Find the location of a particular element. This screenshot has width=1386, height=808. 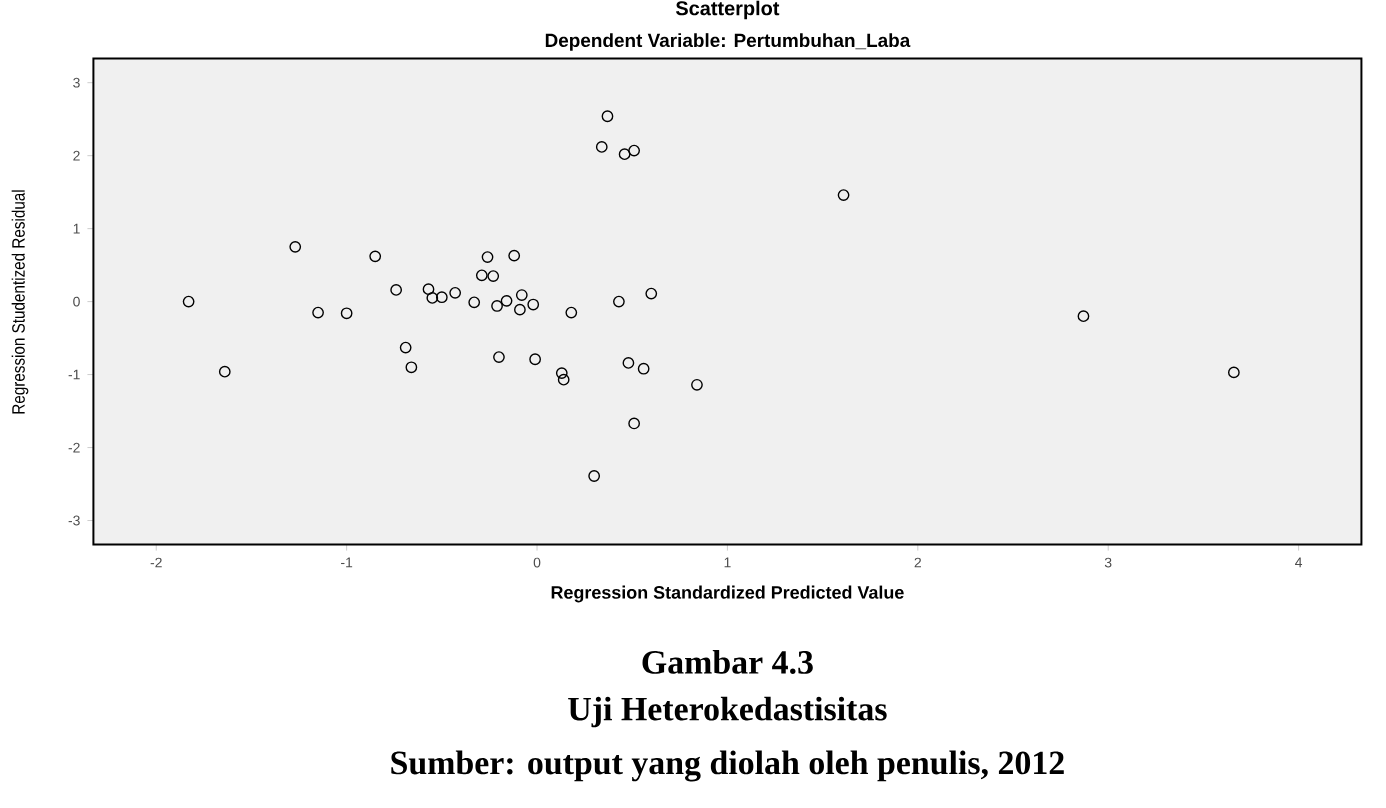

text: Uji Heterokedastisitas is located at coordinates (727, 712).